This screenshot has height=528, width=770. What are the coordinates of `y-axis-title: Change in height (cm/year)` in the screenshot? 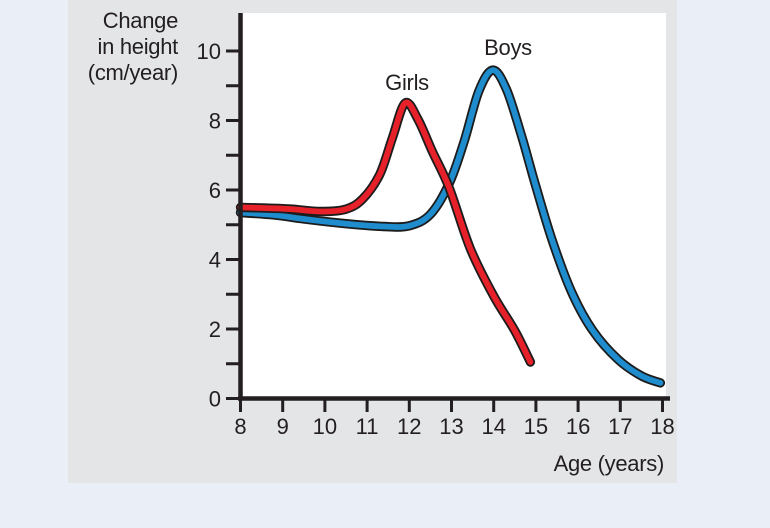 It's located at (123, 47).